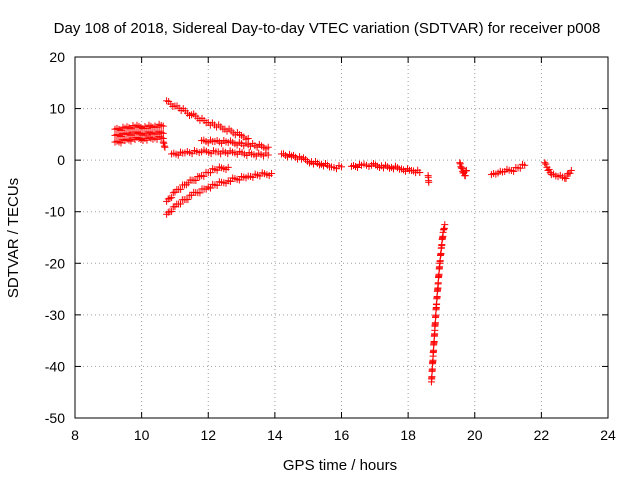 This screenshot has height=480, width=640. What do you see at coordinates (340, 465) in the screenshot?
I see `x-axis-label: GPS time / hours` at bounding box center [340, 465].